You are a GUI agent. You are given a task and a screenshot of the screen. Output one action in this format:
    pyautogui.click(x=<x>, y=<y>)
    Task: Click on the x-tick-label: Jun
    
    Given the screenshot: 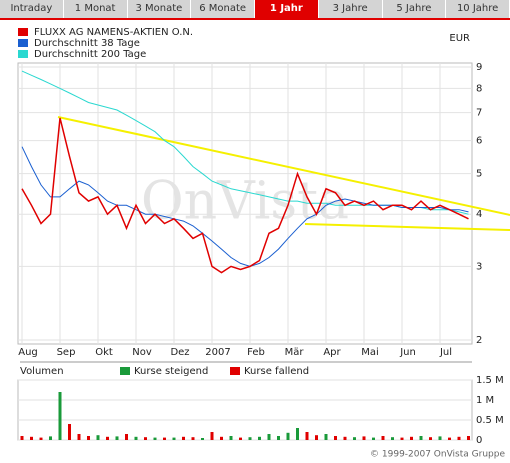 What is the action you would take?
    pyautogui.click(x=407, y=352)
    